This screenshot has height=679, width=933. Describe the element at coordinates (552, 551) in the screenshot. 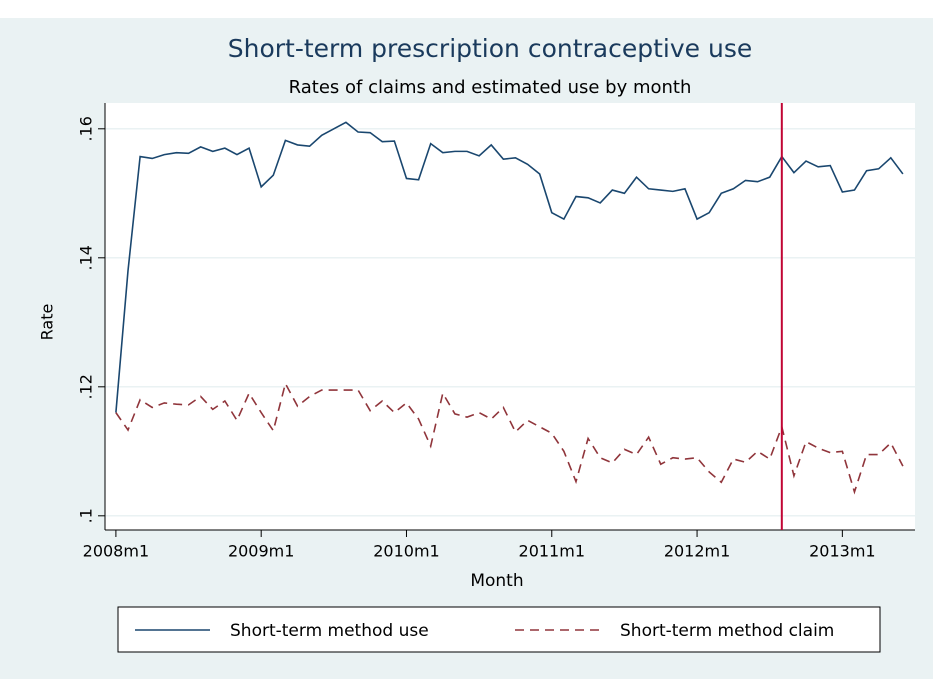

I see `x-tick-label: 2011m1` at that location.